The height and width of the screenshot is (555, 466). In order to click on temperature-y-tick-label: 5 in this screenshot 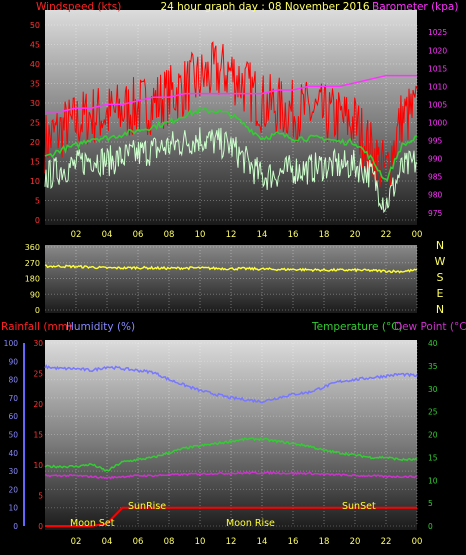, I will do `click(430, 503)`.